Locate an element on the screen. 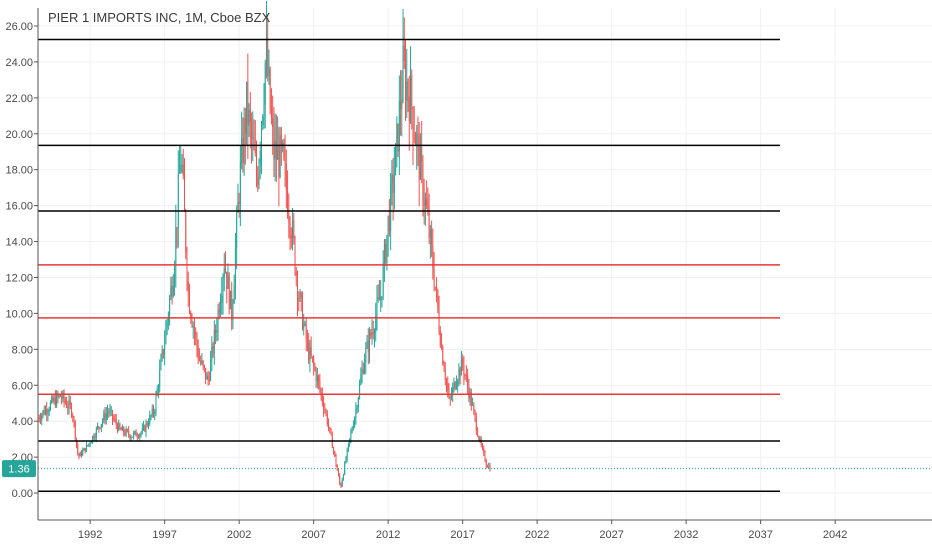  current-price-badge: 1.36 is located at coordinates (19, 469).